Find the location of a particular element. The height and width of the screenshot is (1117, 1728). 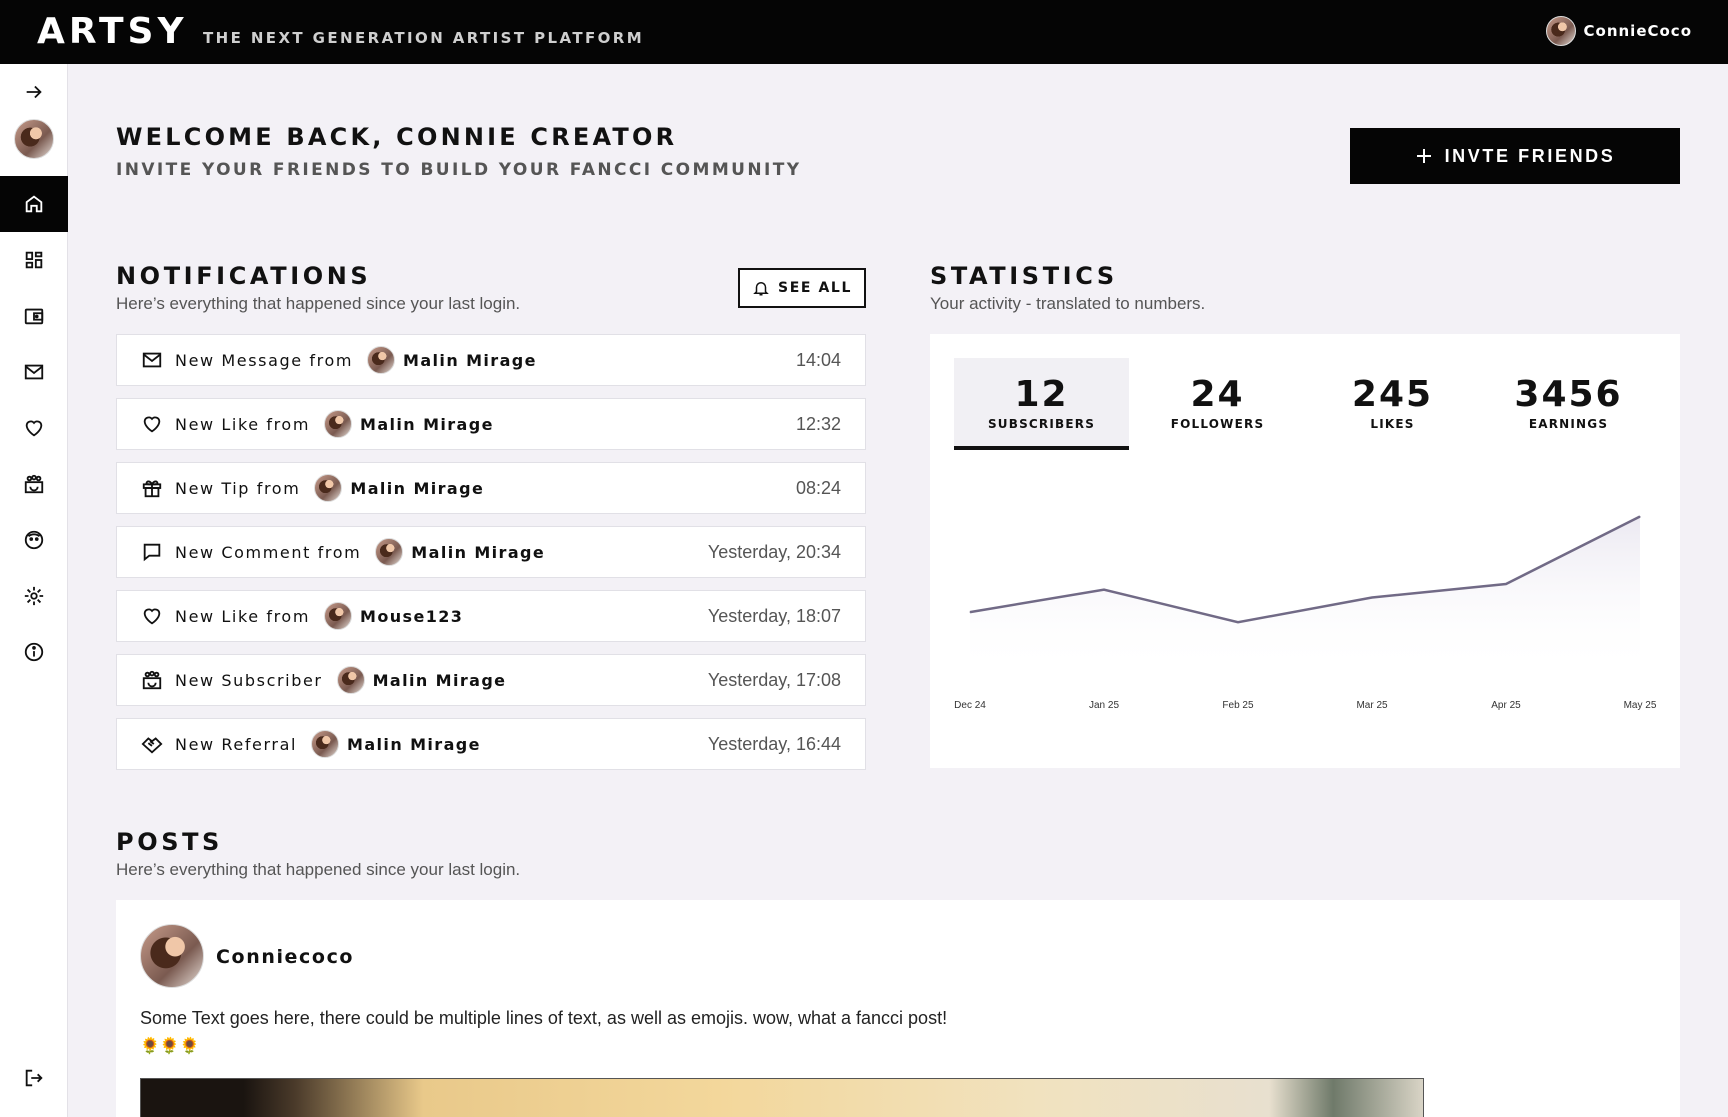

expand-sidebar-button is located at coordinates (34, 92).